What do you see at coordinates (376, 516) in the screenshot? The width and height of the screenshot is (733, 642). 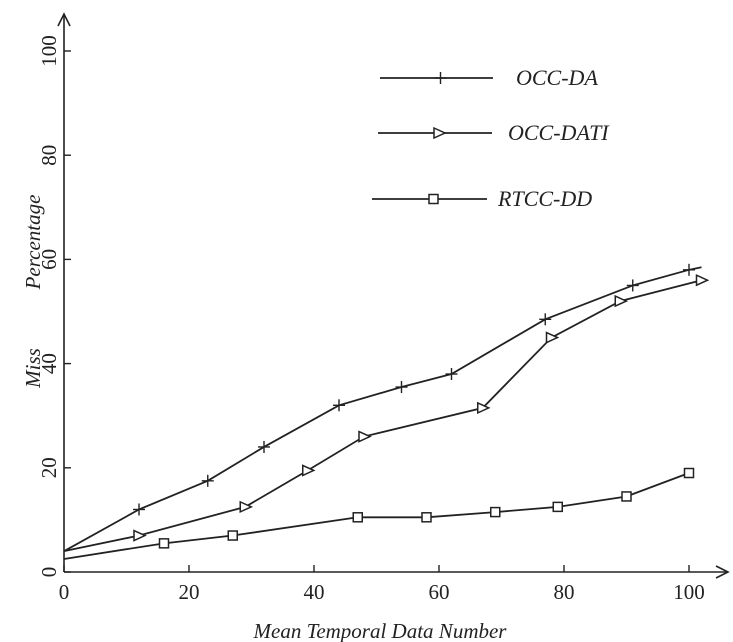 I see `series-line-rtcc-dd` at bounding box center [376, 516].